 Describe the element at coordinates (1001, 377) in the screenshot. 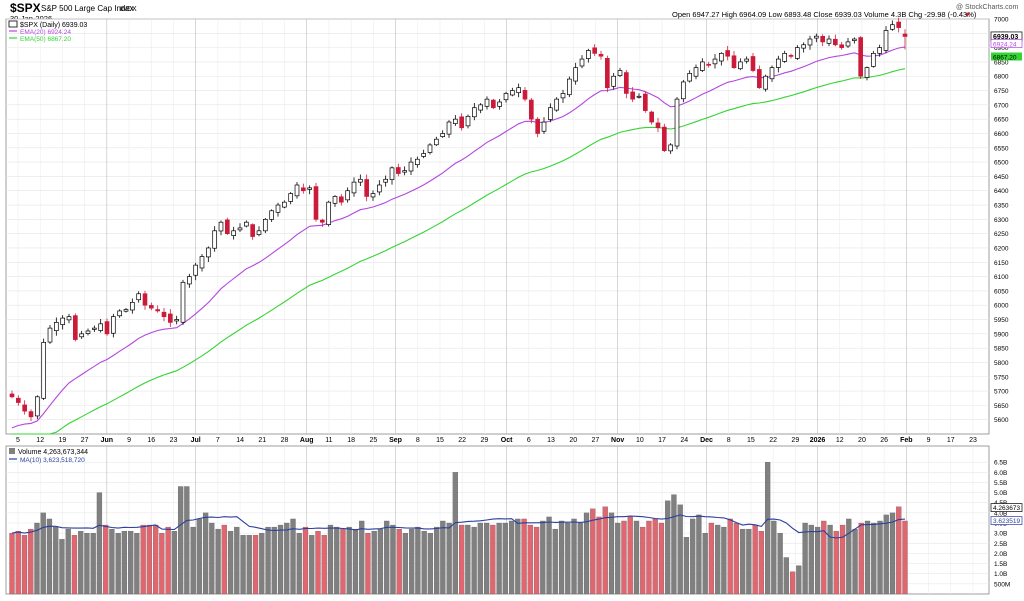

I see `price-y-tick-label: 5750` at that location.